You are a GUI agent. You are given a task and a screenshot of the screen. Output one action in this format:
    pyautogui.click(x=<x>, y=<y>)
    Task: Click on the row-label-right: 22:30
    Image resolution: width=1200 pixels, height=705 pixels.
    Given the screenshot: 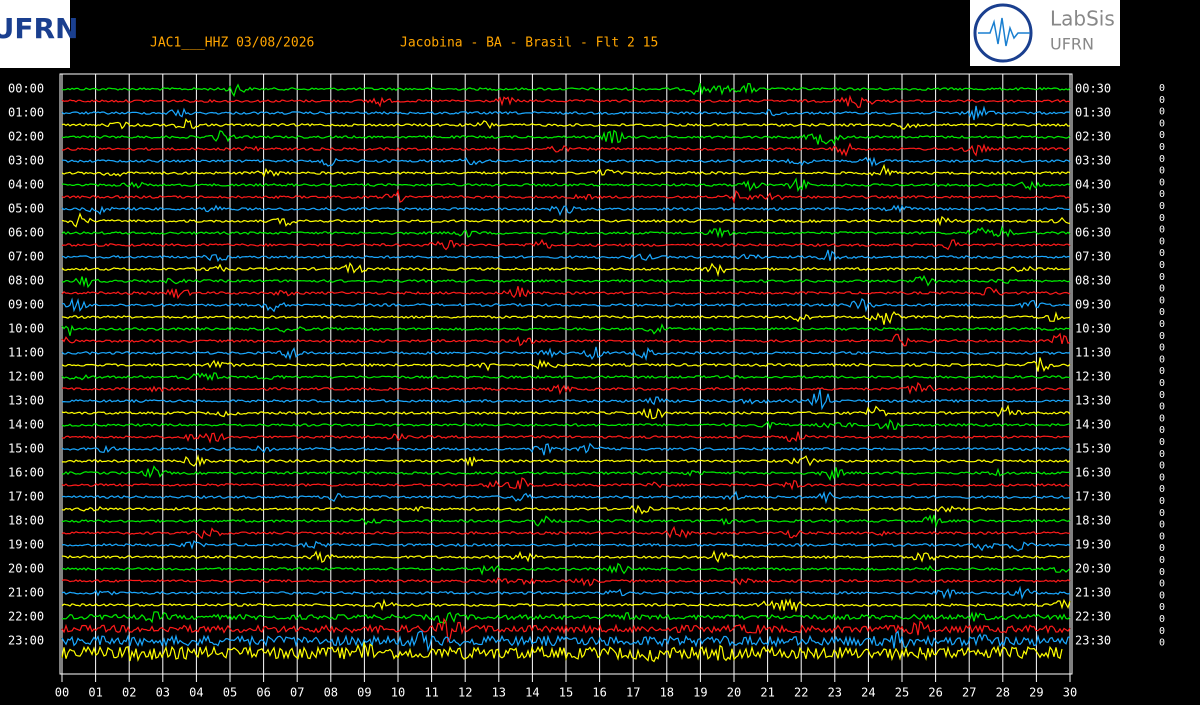 What is the action you would take?
    pyautogui.click(x=1093, y=617)
    